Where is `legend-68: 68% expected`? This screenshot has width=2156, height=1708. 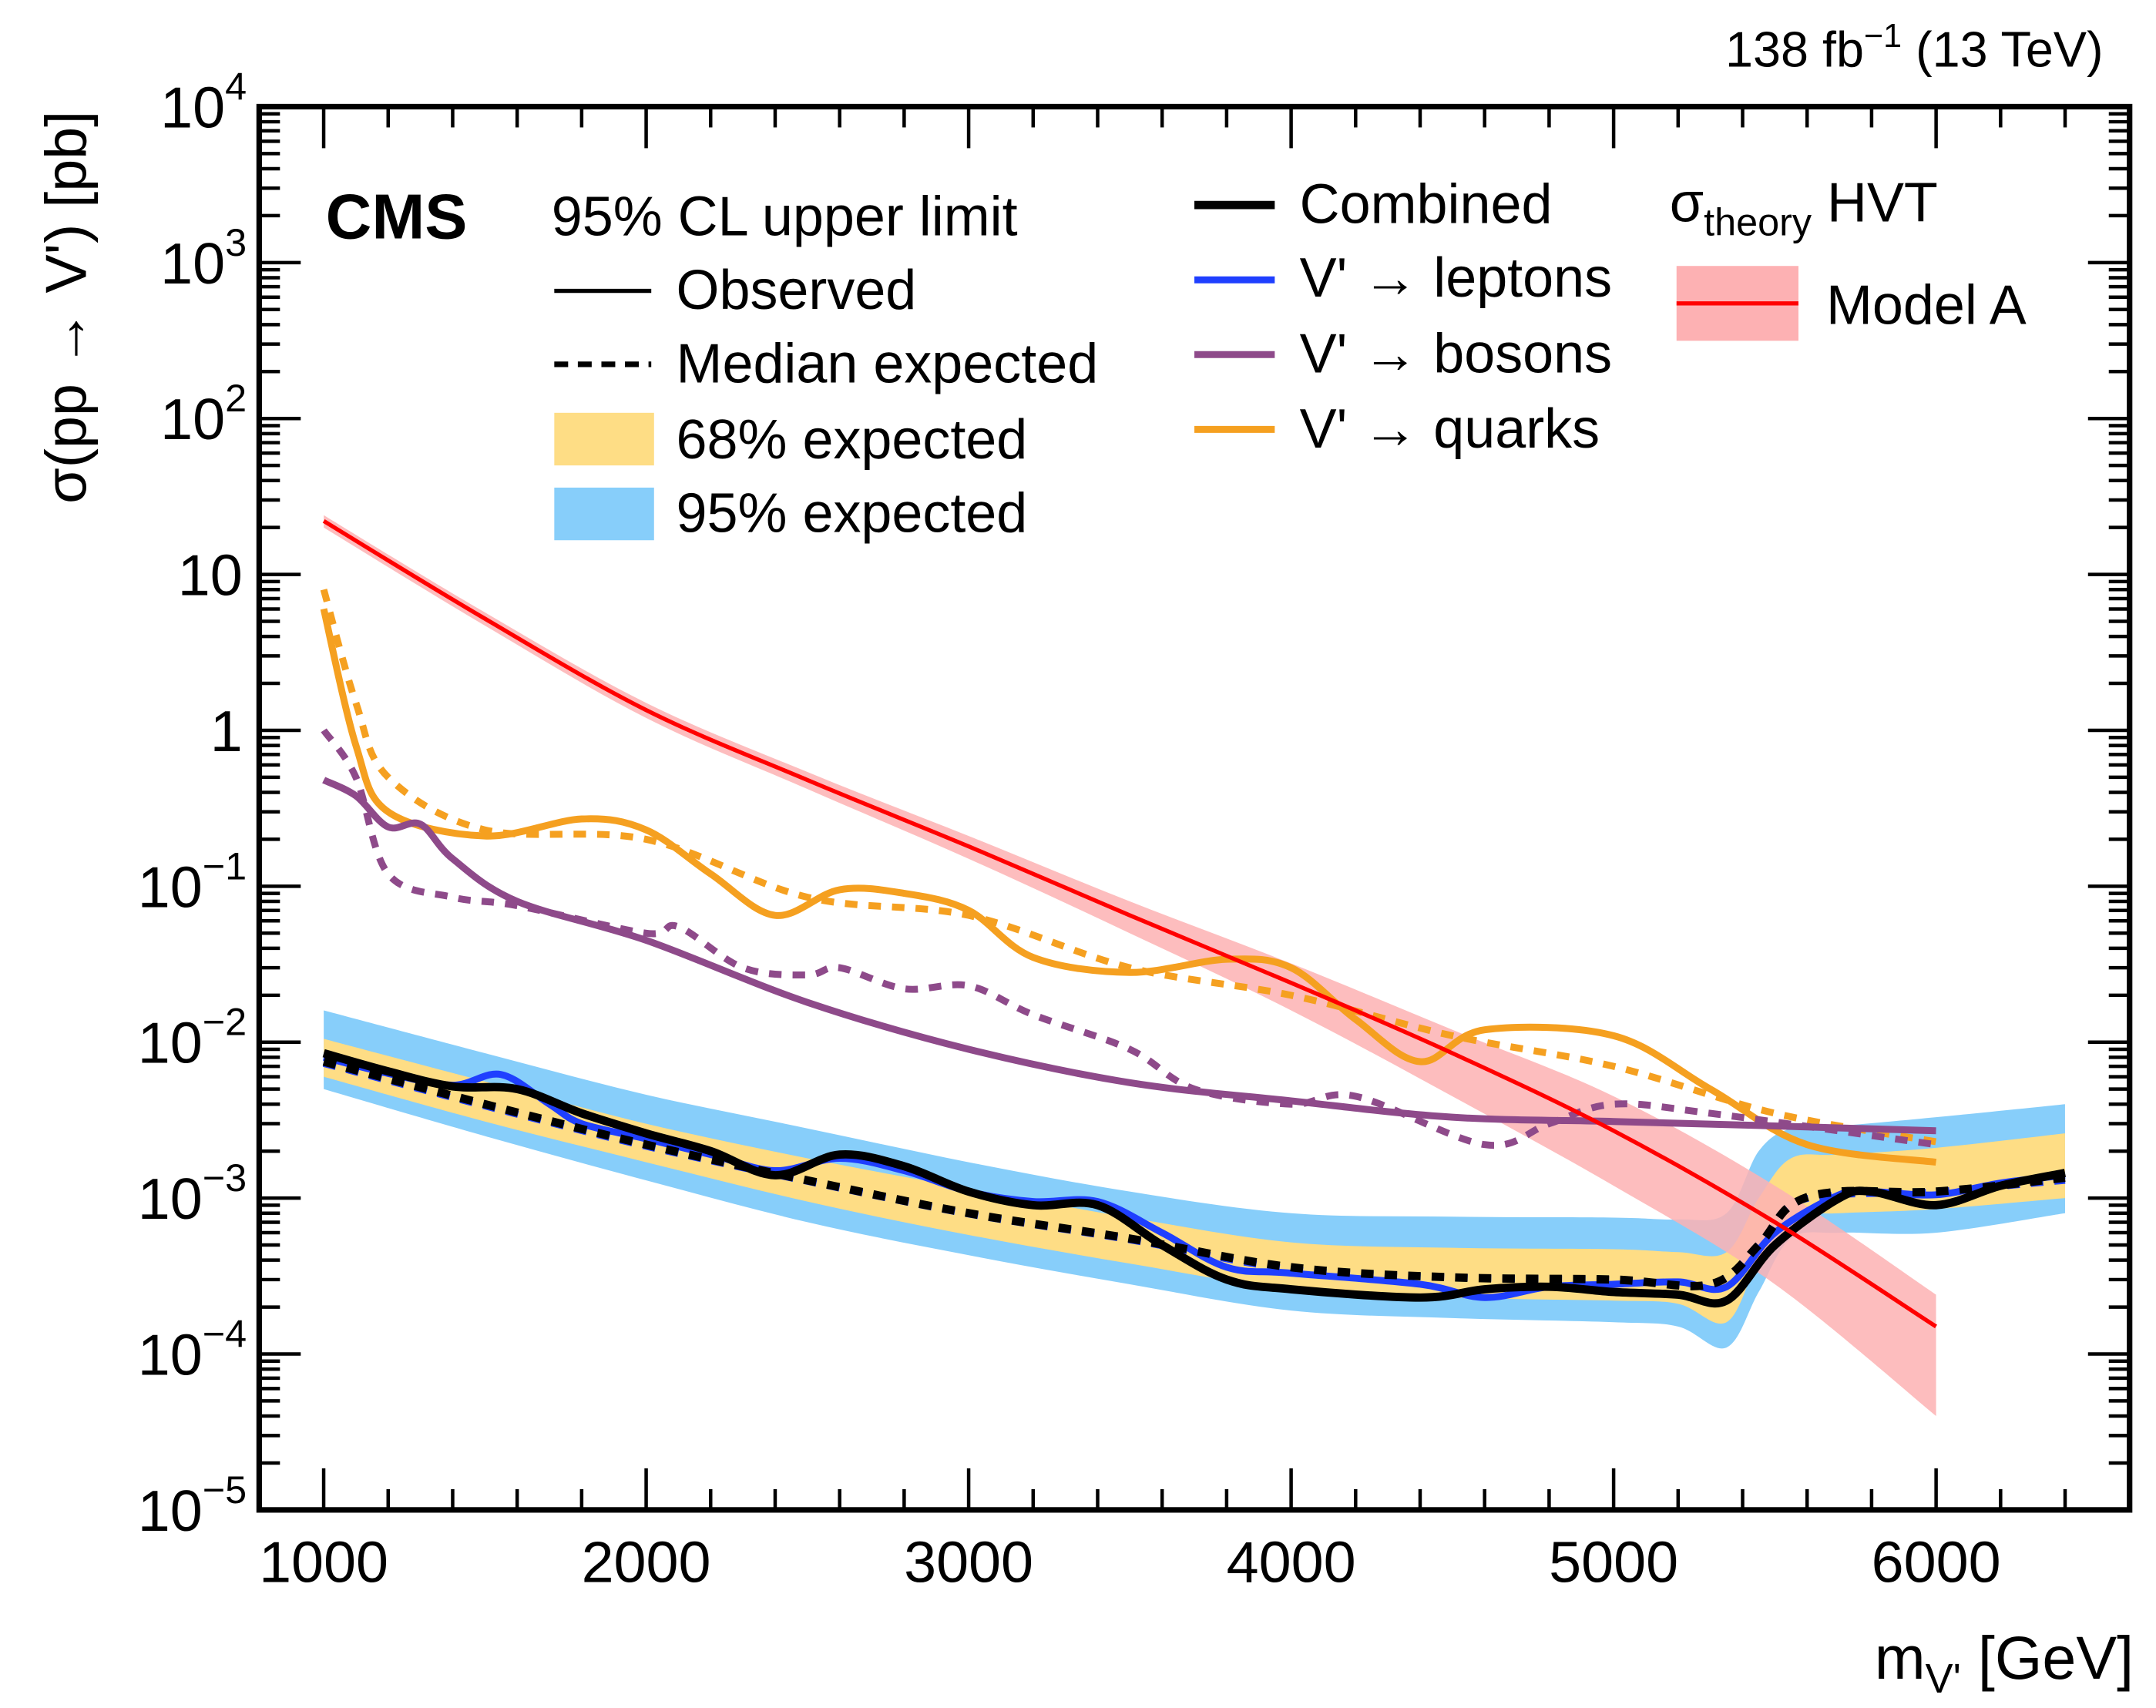 legend-68: 68% expected is located at coordinates (852, 440).